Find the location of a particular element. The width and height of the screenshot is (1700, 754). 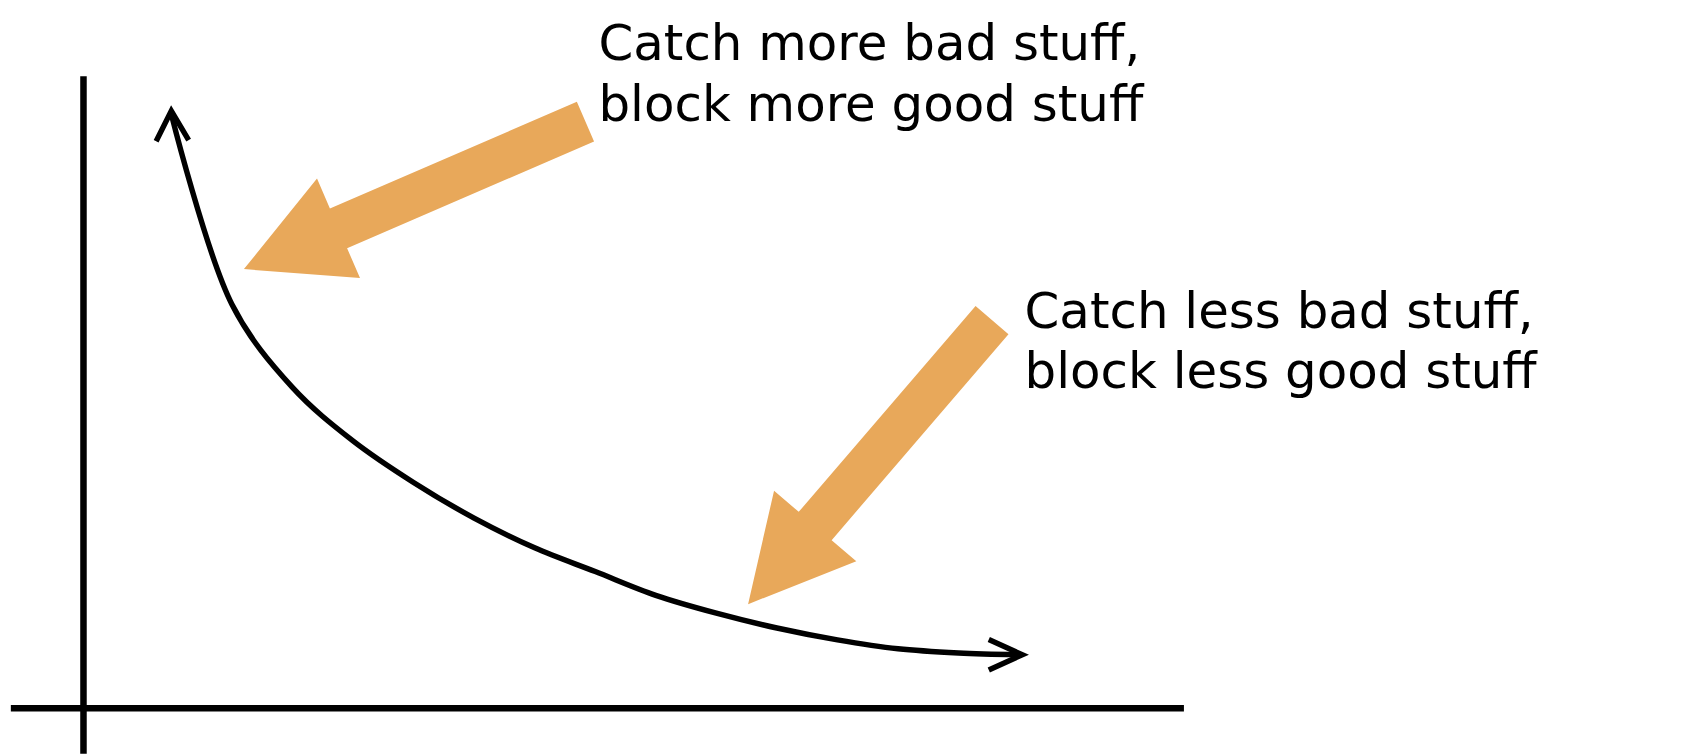

annotation: Catch more bad stuff, block more good stuff is located at coordinates (871, 73).